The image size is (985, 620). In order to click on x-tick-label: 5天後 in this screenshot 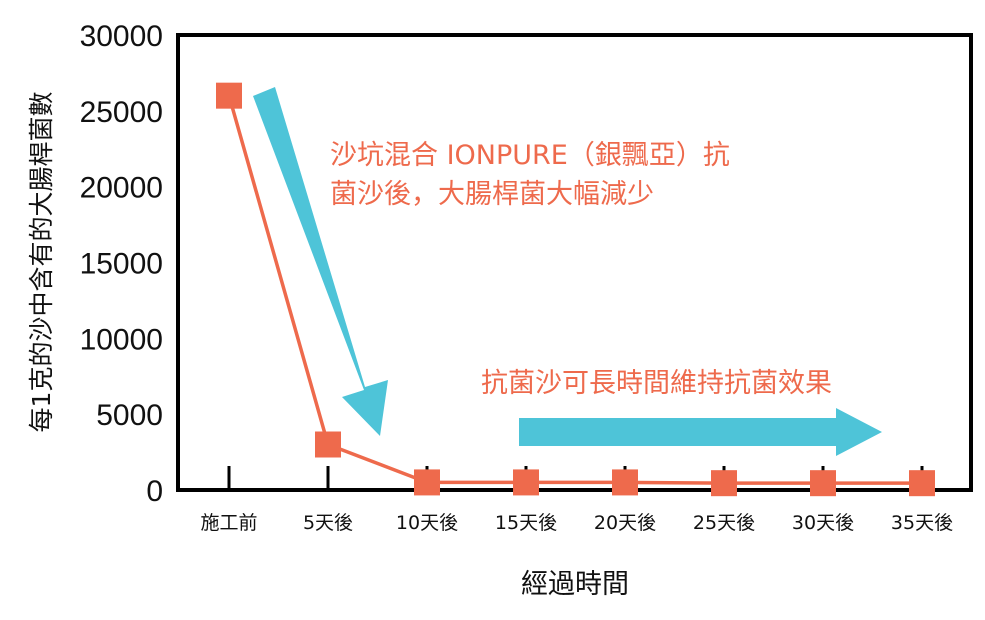, I will do `click(328, 523)`.